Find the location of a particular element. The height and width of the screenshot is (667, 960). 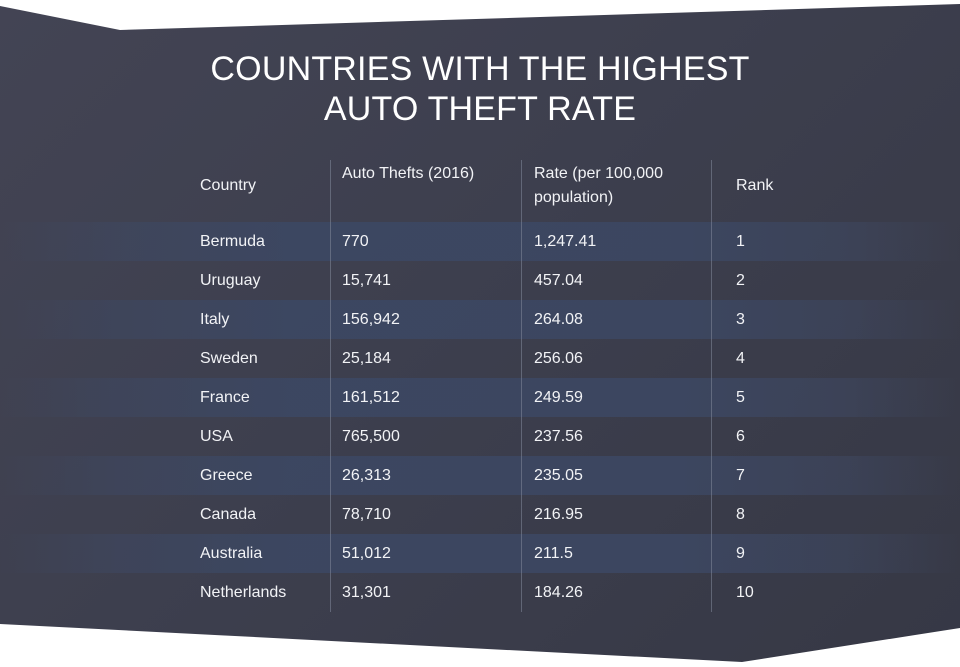

cell-thefts: 161,512 is located at coordinates (371, 397).